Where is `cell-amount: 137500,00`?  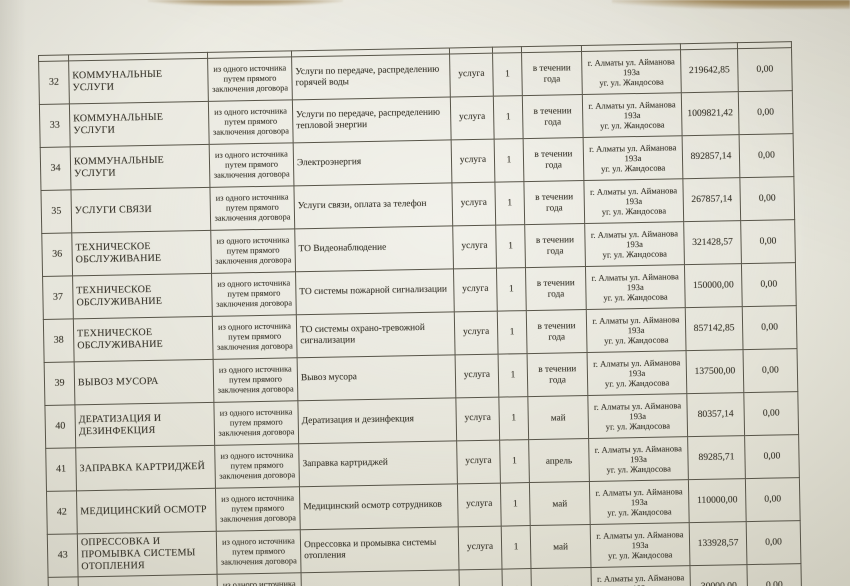 cell-amount: 137500,00 is located at coordinates (715, 371).